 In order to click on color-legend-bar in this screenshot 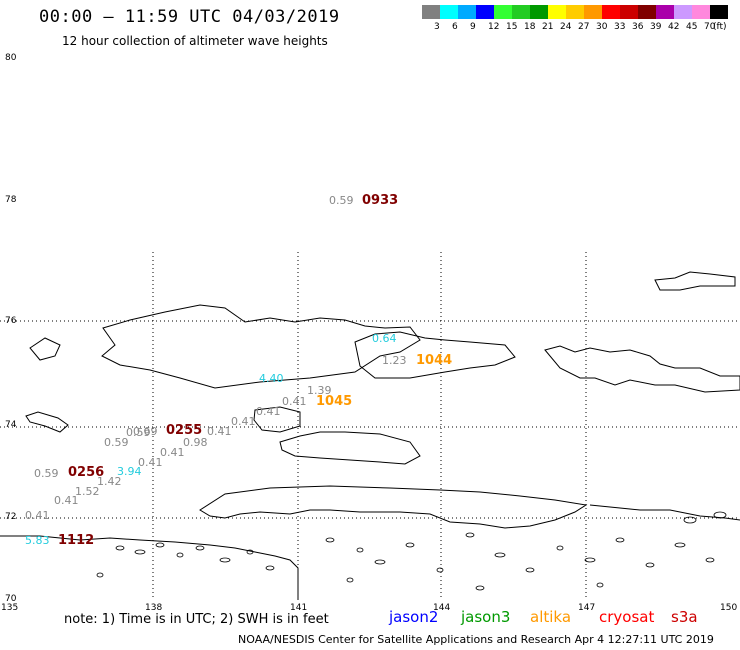, I will do `click(575, 12)`.